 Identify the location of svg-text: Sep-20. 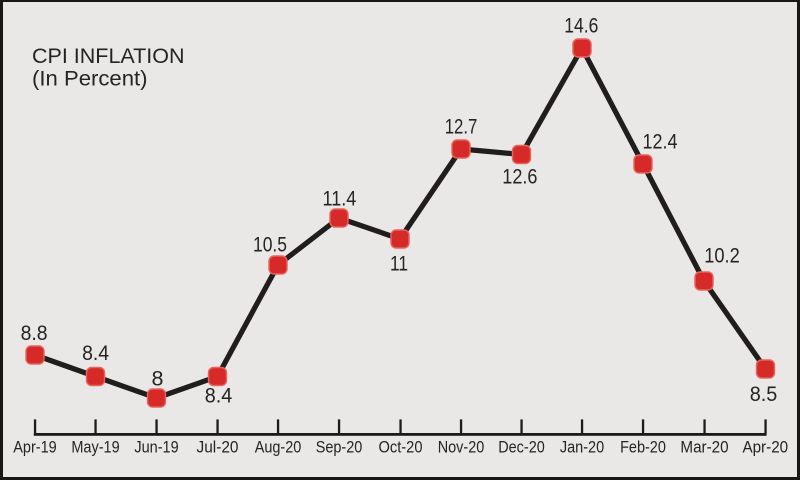
(339, 448).